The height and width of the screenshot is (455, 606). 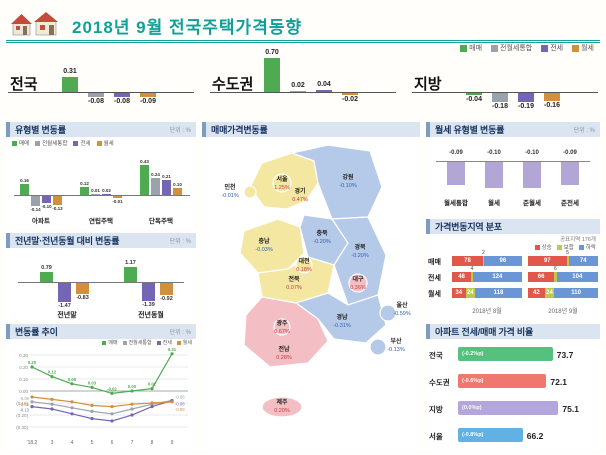 What do you see at coordinates (72, 443) in the screenshot?
I see `chart-text: 4` at bounding box center [72, 443].